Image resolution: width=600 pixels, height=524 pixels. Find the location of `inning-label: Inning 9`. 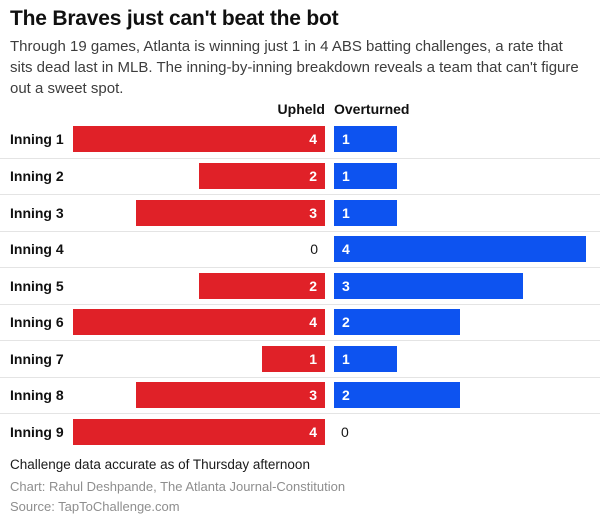

inning-label: Inning 9 is located at coordinates (37, 431).